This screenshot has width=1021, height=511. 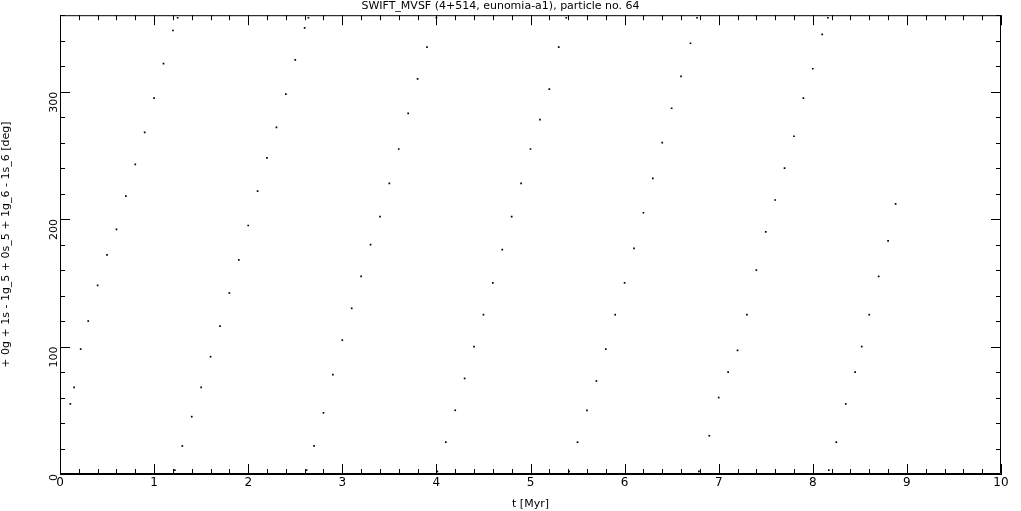 What do you see at coordinates (1001, 482) in the screenshot?
I see `x-tick-label: 10` at bounding box center [1001, 482].